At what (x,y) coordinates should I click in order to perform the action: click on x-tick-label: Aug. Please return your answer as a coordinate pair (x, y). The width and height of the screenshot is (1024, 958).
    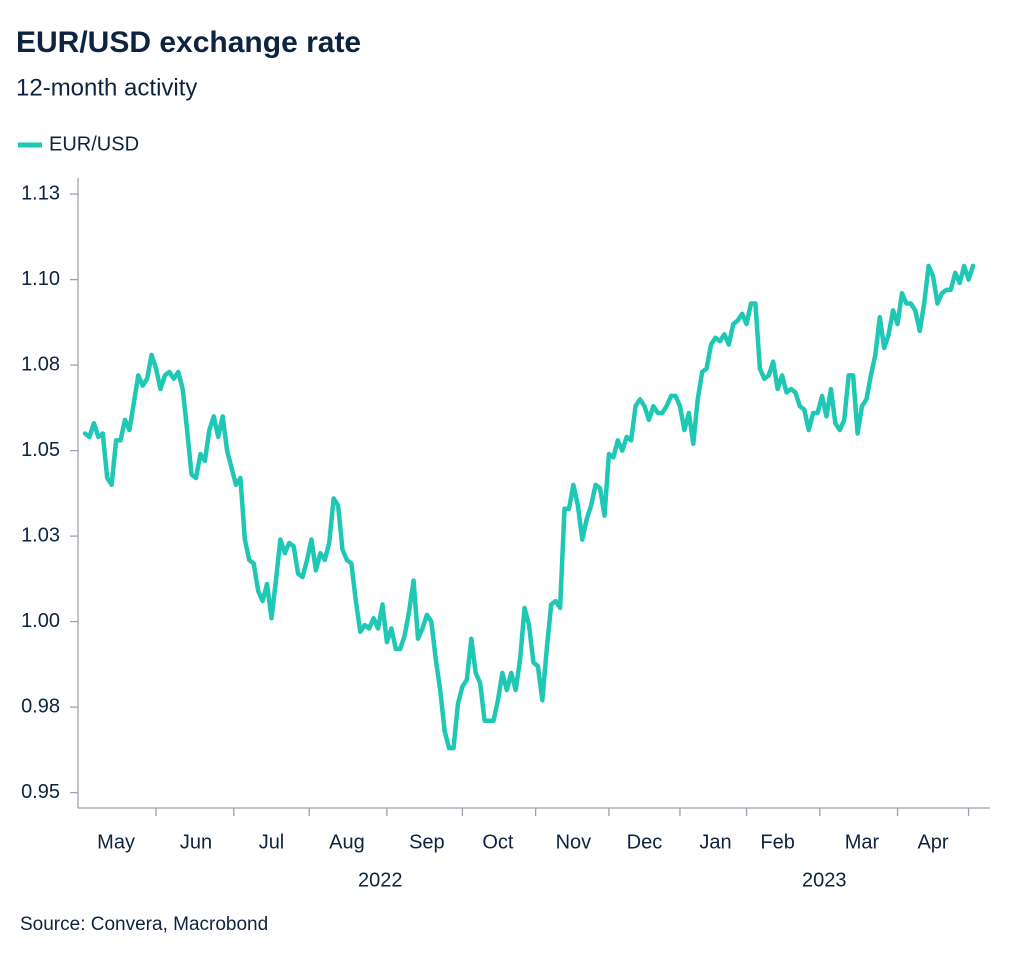
    Looking at the image, I should click on (347, 842).